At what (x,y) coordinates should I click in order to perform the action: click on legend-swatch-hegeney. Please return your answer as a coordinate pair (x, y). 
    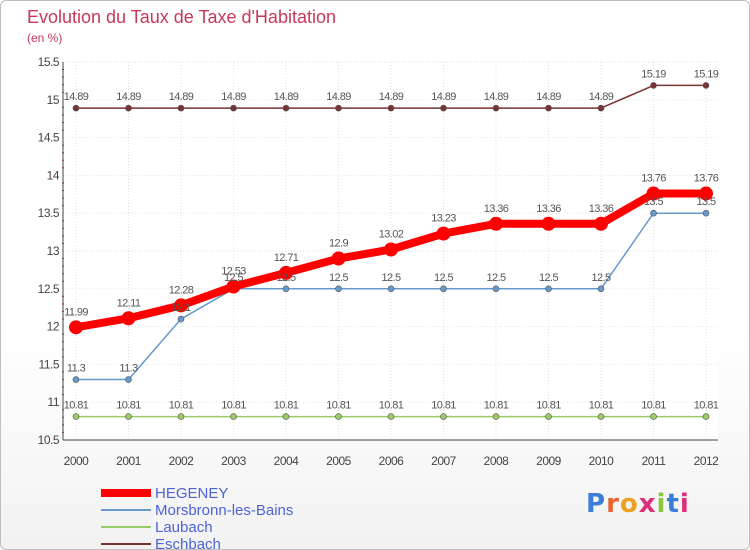
    Looking at the image, I should click on (126, 493).